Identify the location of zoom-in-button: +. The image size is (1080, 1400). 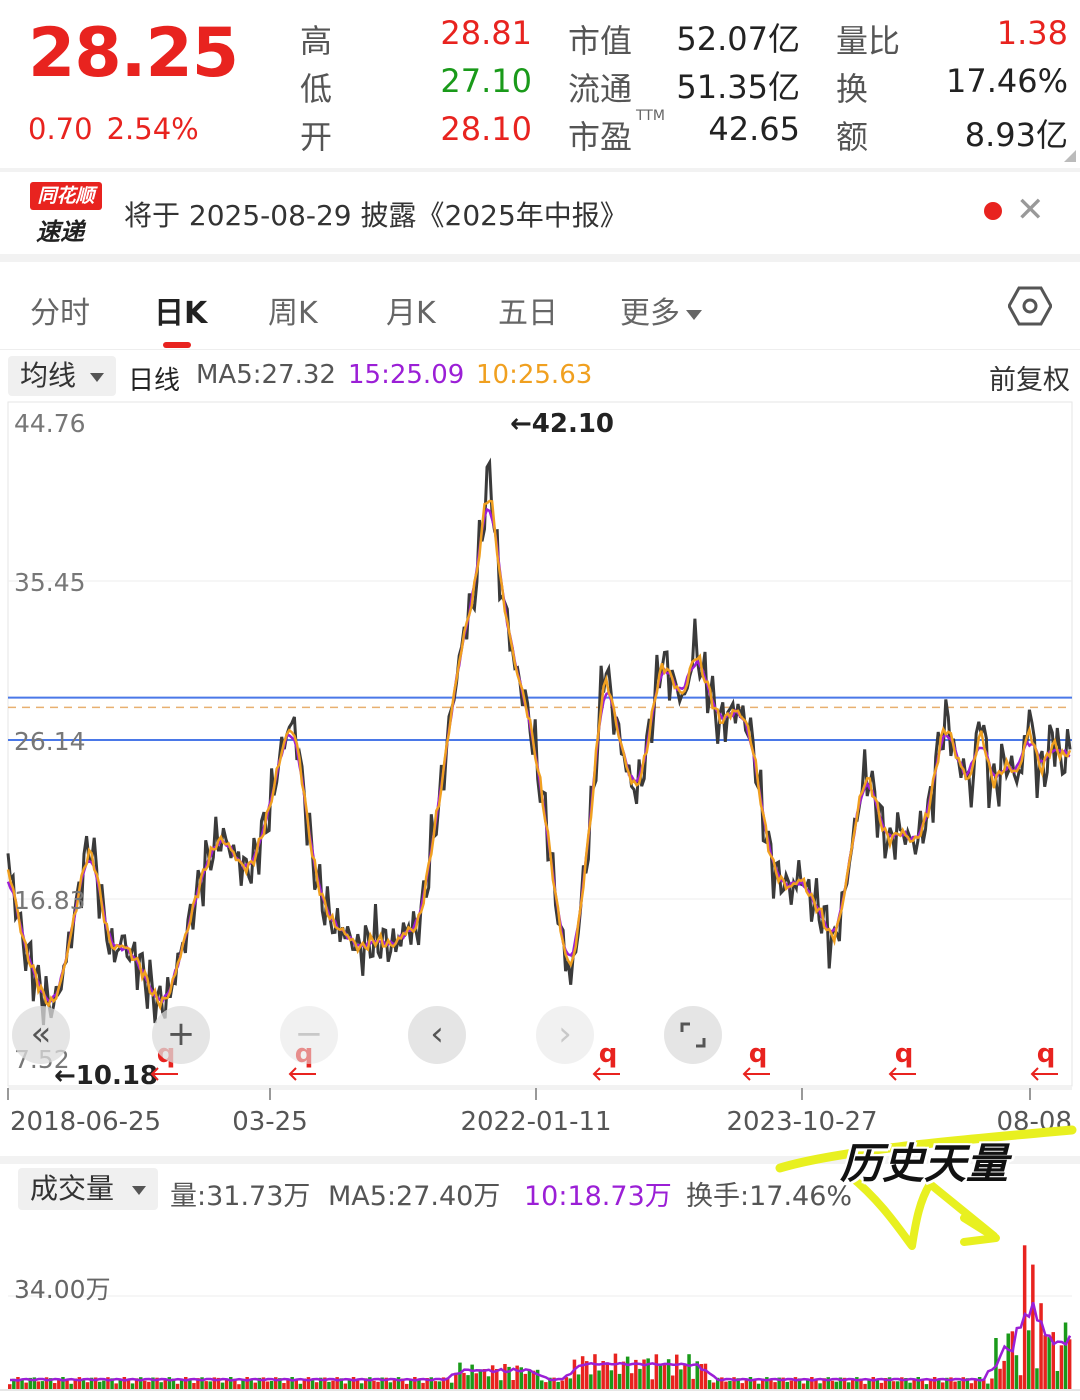
(181, 1035).